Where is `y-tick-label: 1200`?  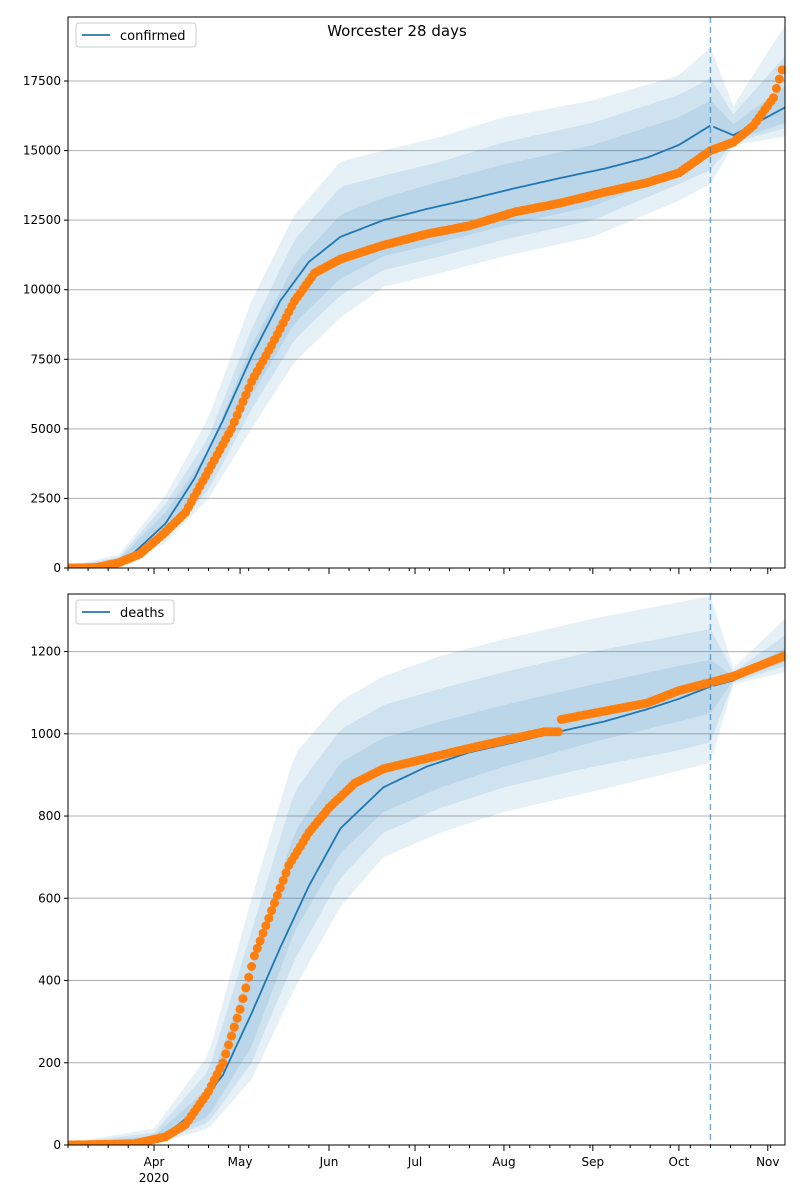 y-tick-label: 1200 is located at coordinates (45, 652).